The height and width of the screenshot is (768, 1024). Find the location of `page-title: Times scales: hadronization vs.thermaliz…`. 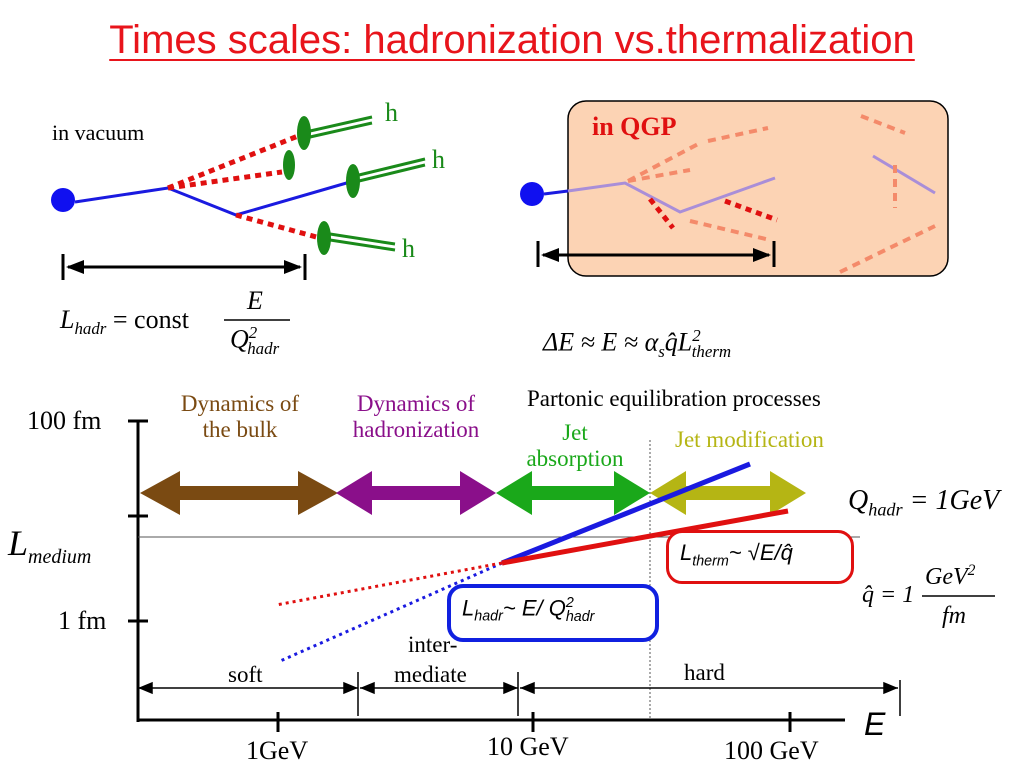

page-title: Times scales: hadronization vs.thermaliz… is located at coordinates (512, 40).